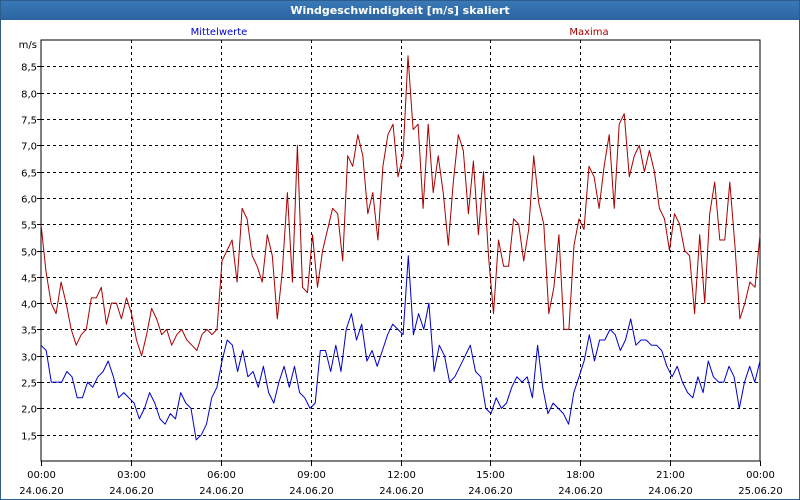 The width and height of the screenshot is (800, 500). What do you see at coordinates (29, 226) in the screenshot?
I see `y-tick-label: 5,5` at bounding box center [29, 226].